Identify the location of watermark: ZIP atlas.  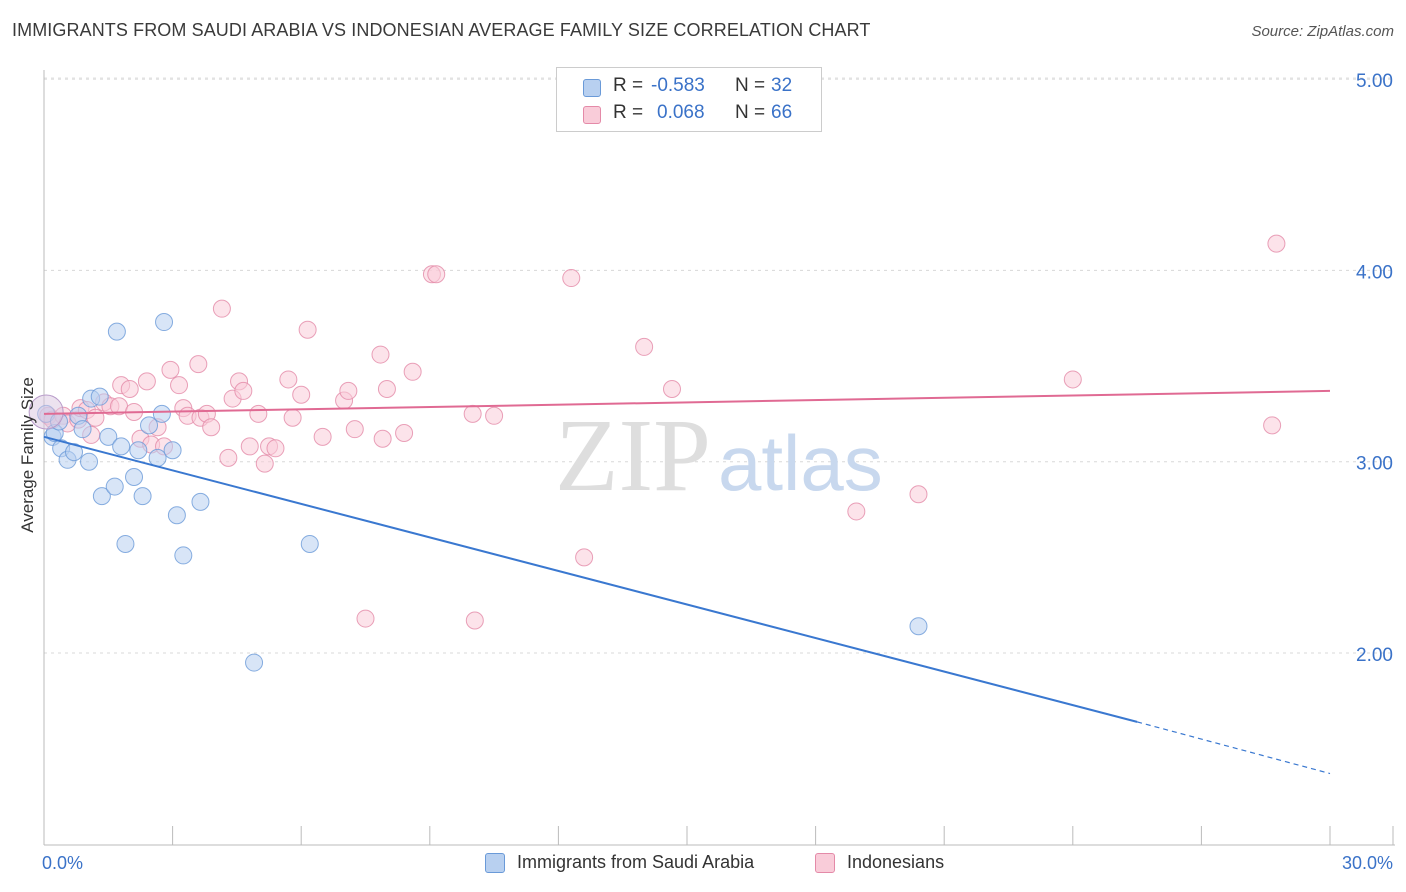
(719, 455).